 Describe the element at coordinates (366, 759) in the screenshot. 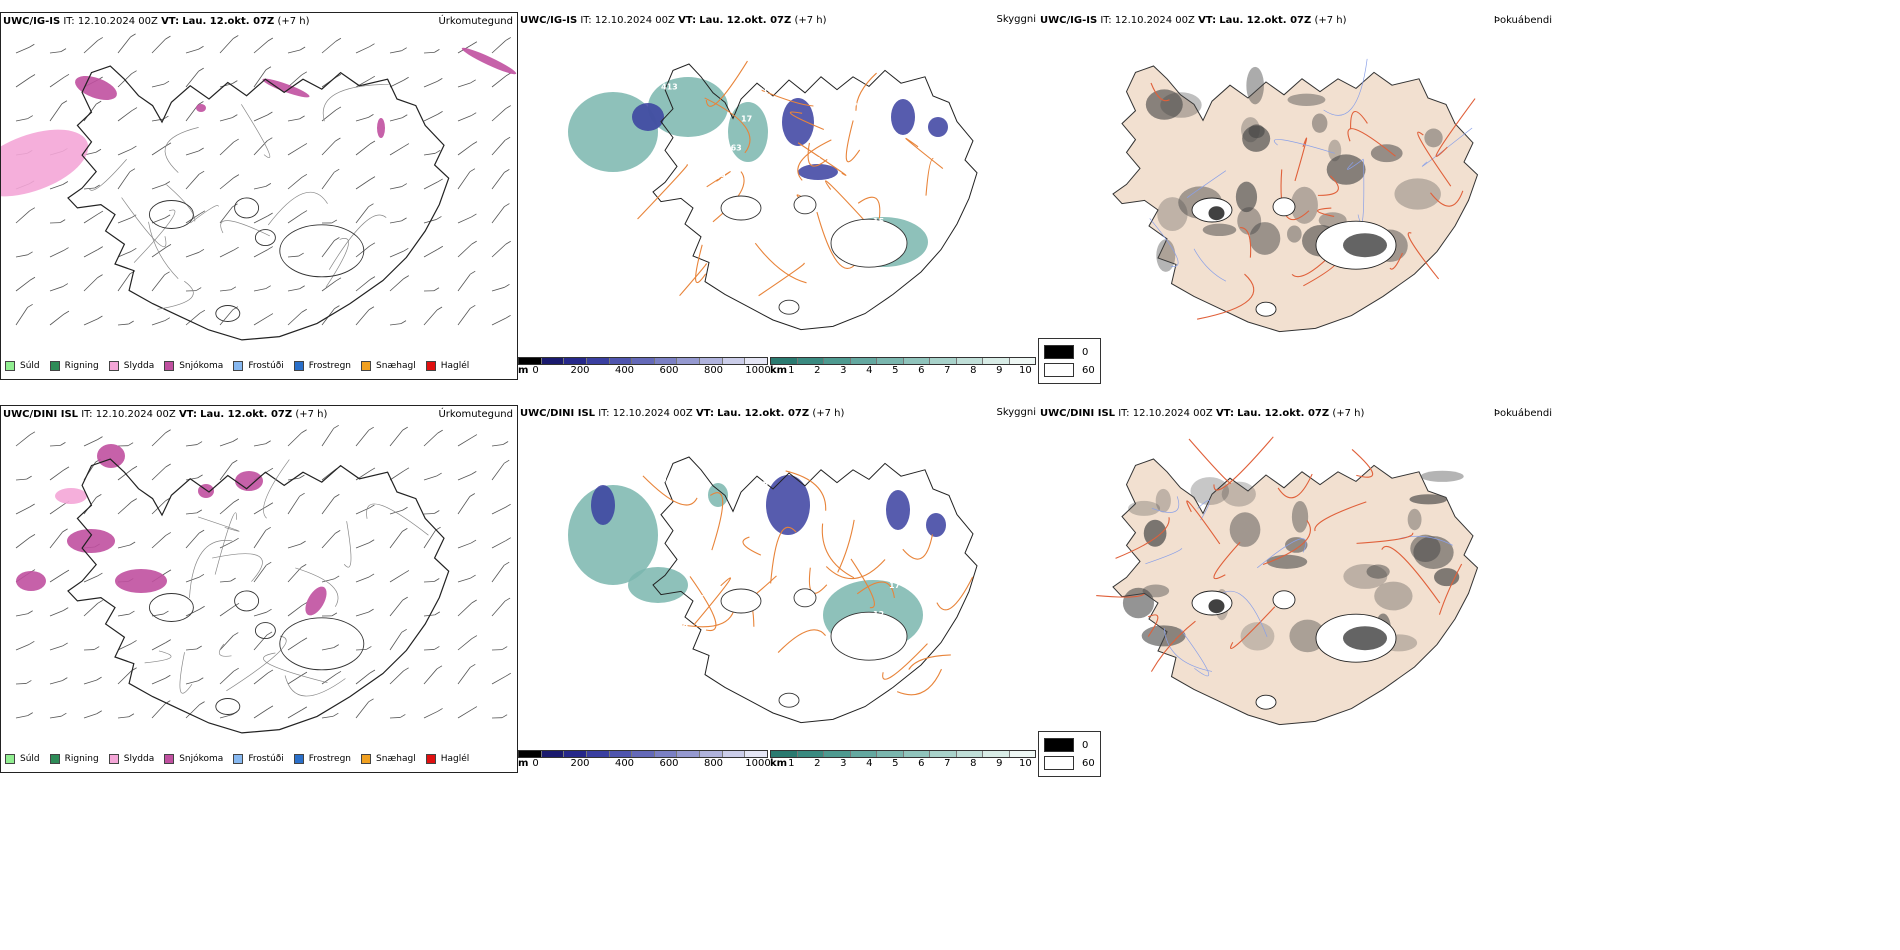

I see `legend-swatch` at that location.